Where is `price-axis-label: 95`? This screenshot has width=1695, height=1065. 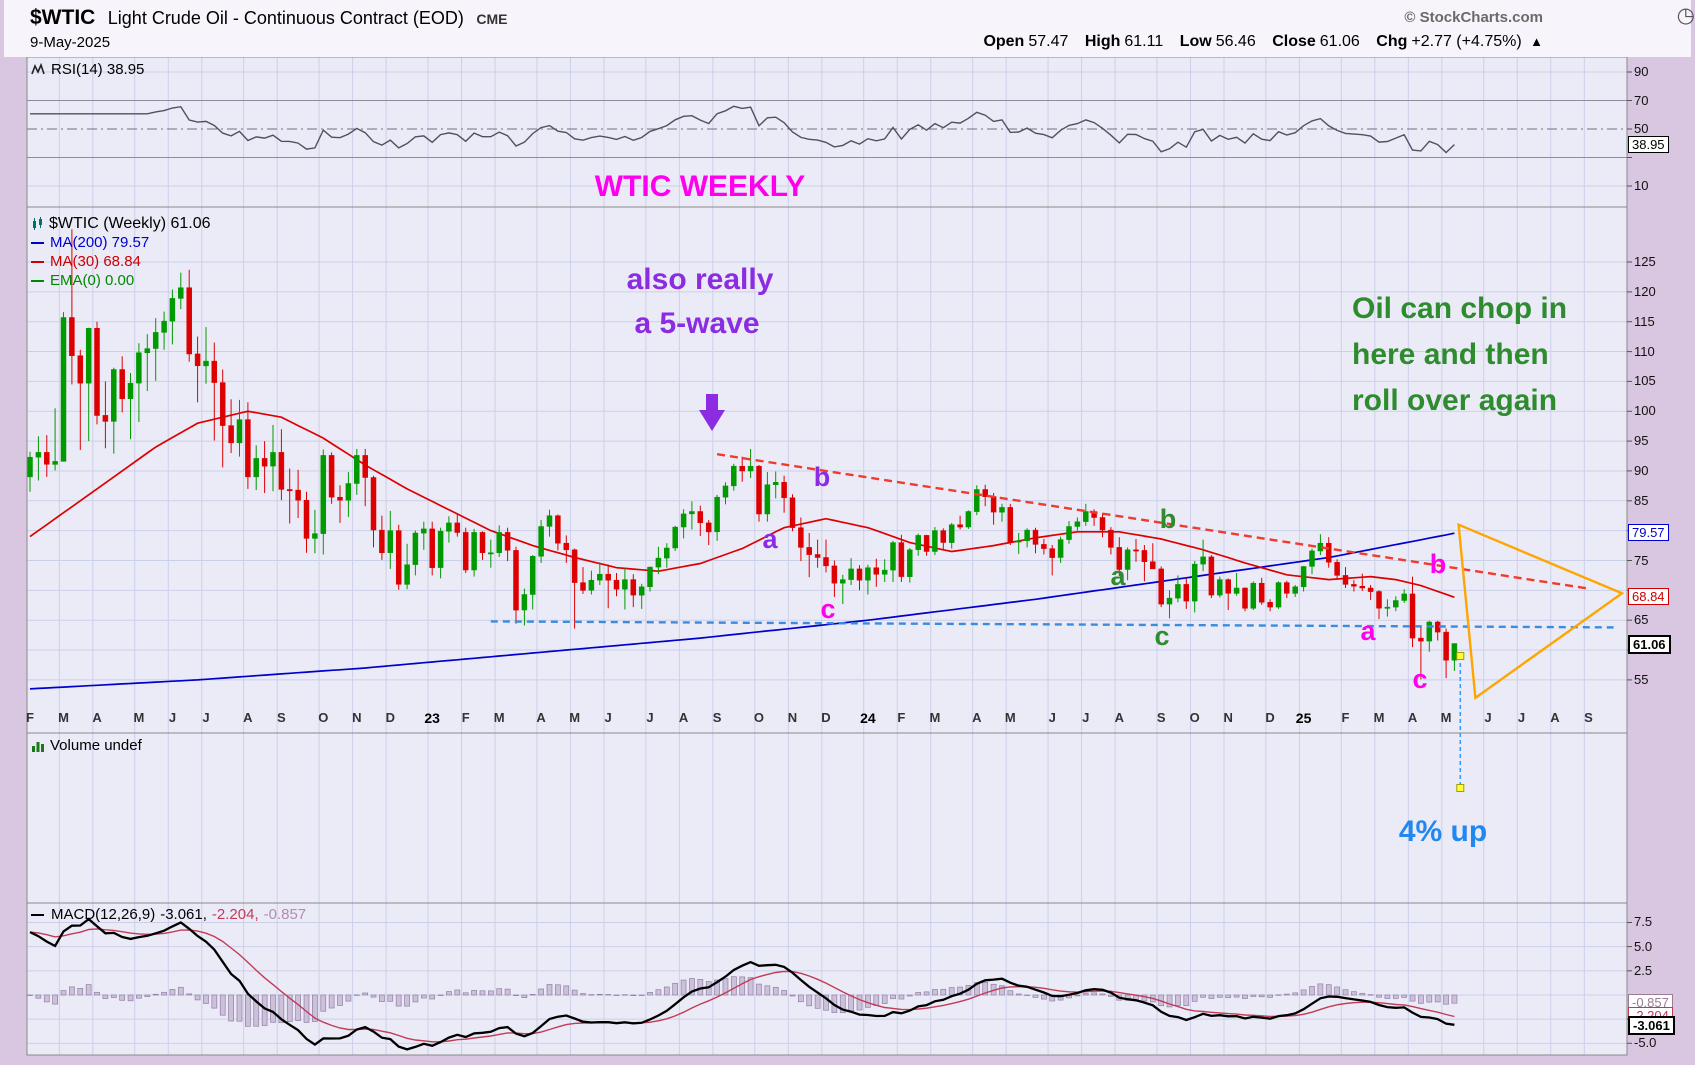
price-axis-label: 95 is located at coordinates (1641, 441).